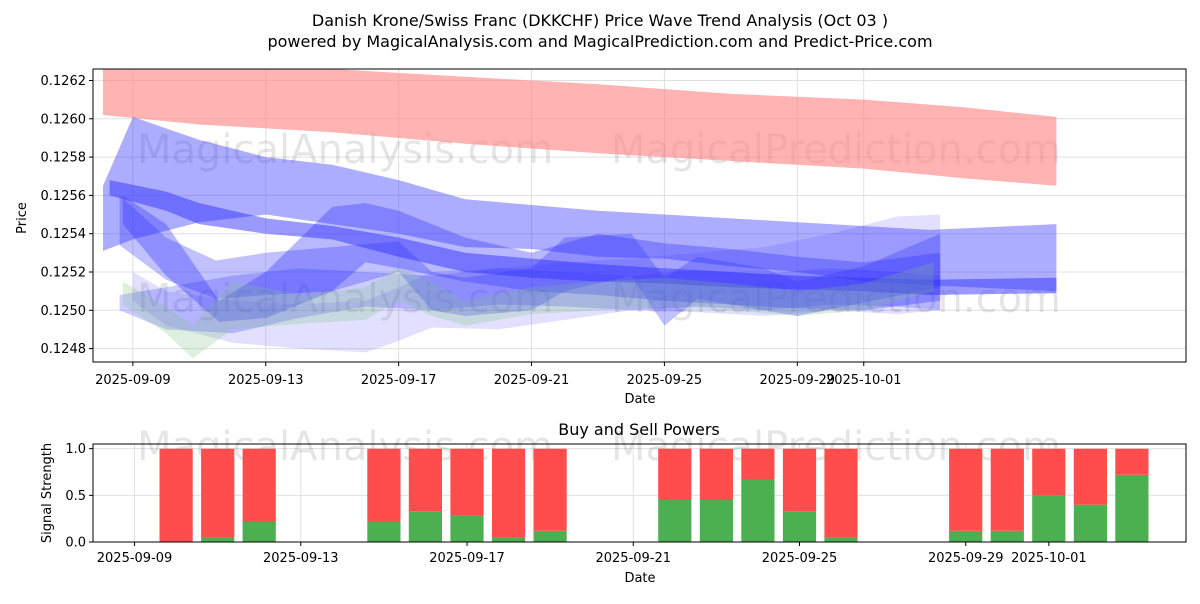  Describe the element at coordinates (639, 578) in the screenshot. I see `signal-x-label: Date` at that location.